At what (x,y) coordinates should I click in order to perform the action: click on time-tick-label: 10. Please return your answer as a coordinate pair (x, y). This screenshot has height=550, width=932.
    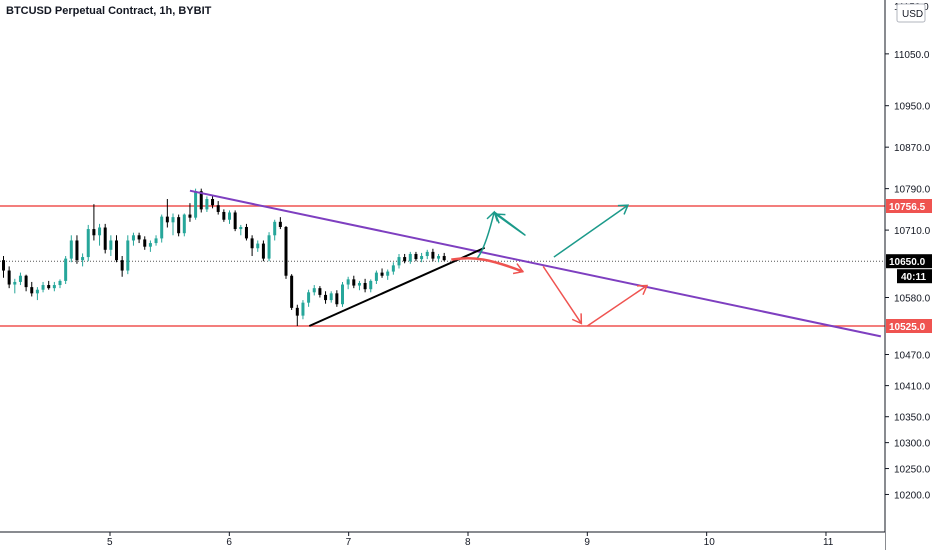
    Looking at the image, I should click on (710, 542).